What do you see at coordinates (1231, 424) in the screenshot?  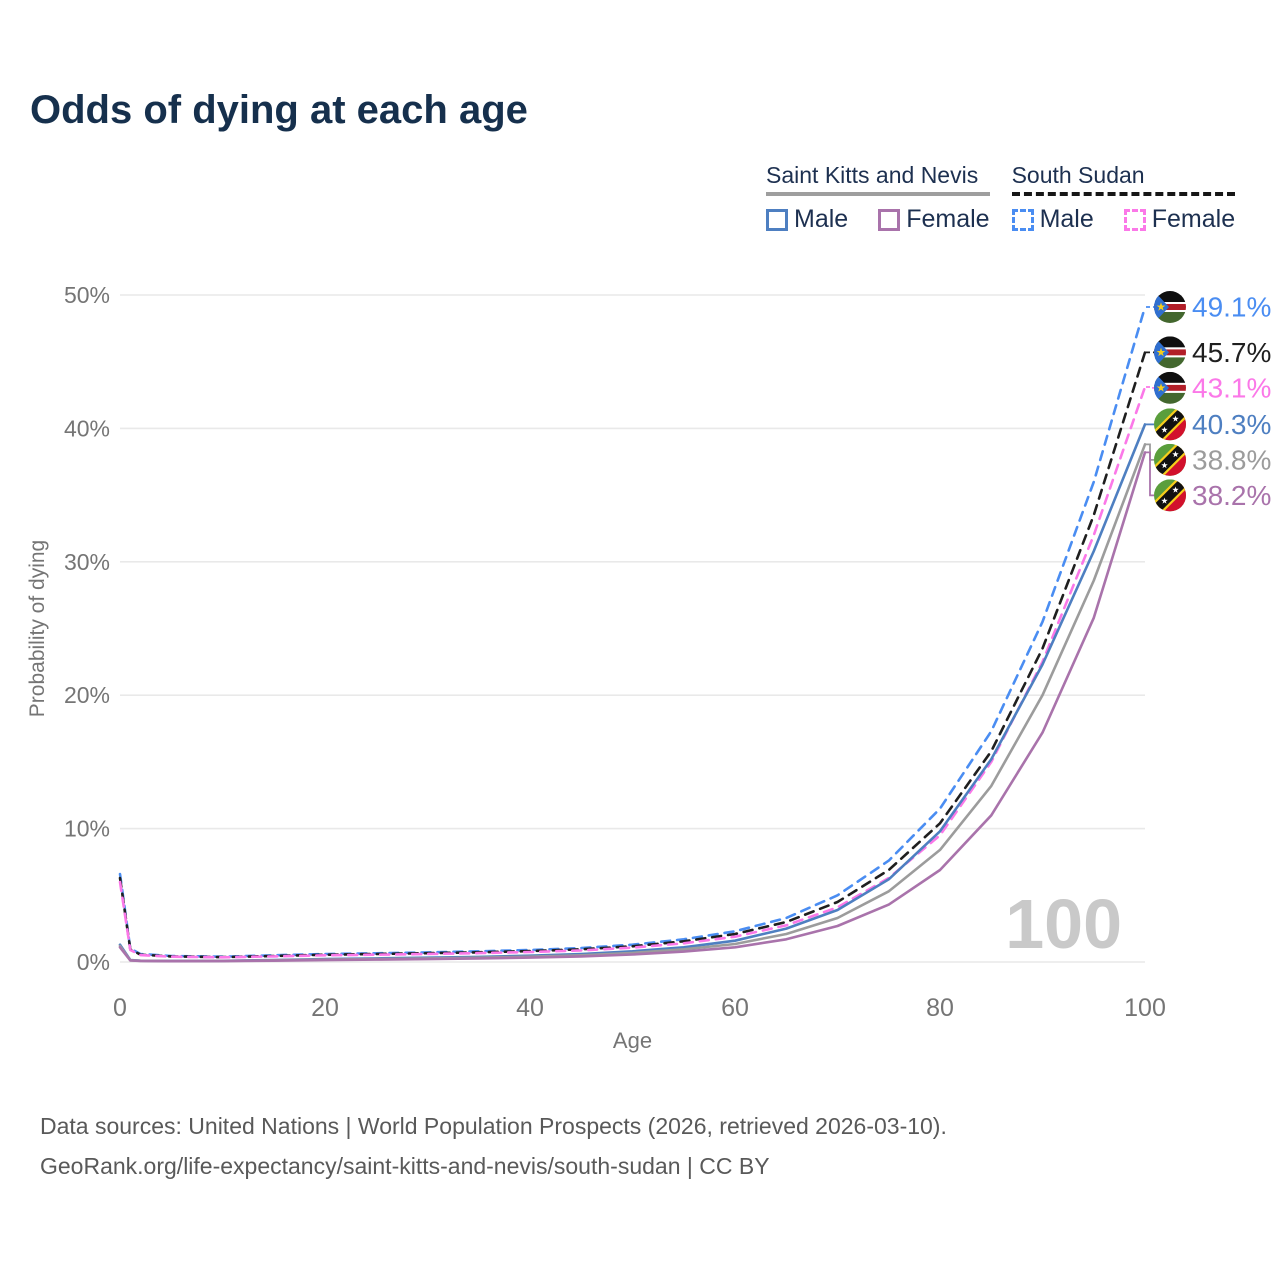 I see `end-label-value: 40.3%` at bounding box center [1231, 424].